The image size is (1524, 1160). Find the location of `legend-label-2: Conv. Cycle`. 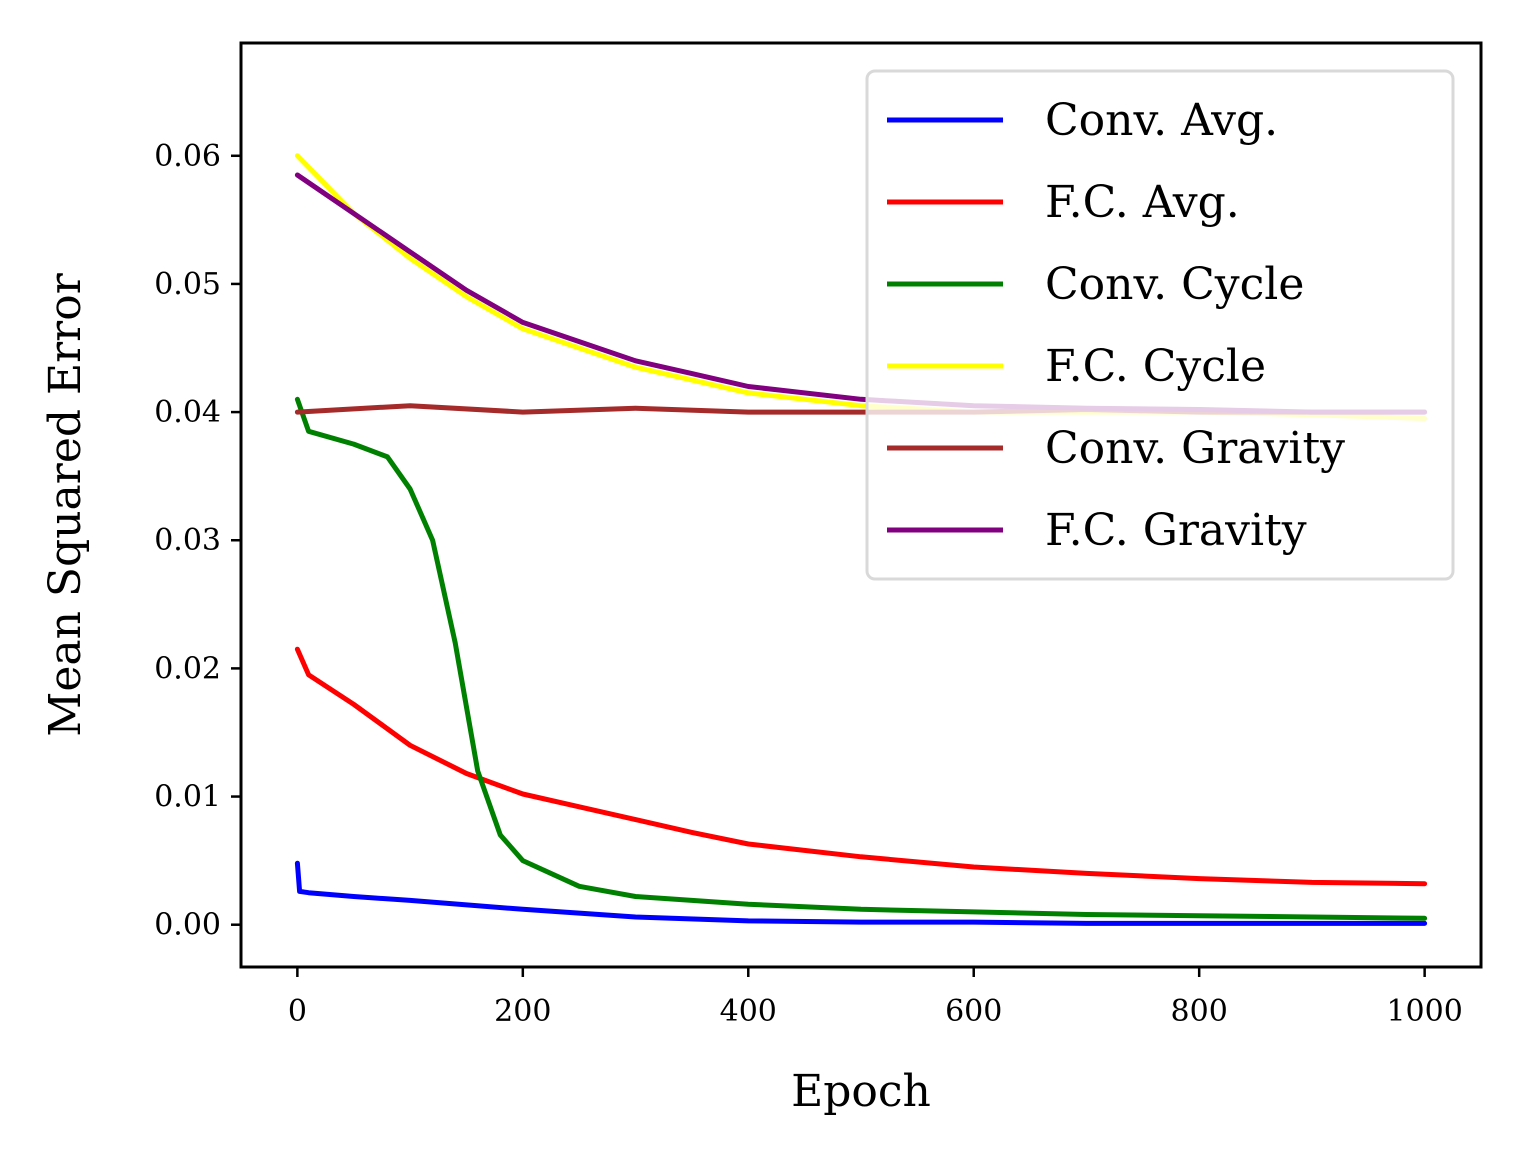

legend-label-2: Conv. Cycle is located at coordinates (1174, 284).